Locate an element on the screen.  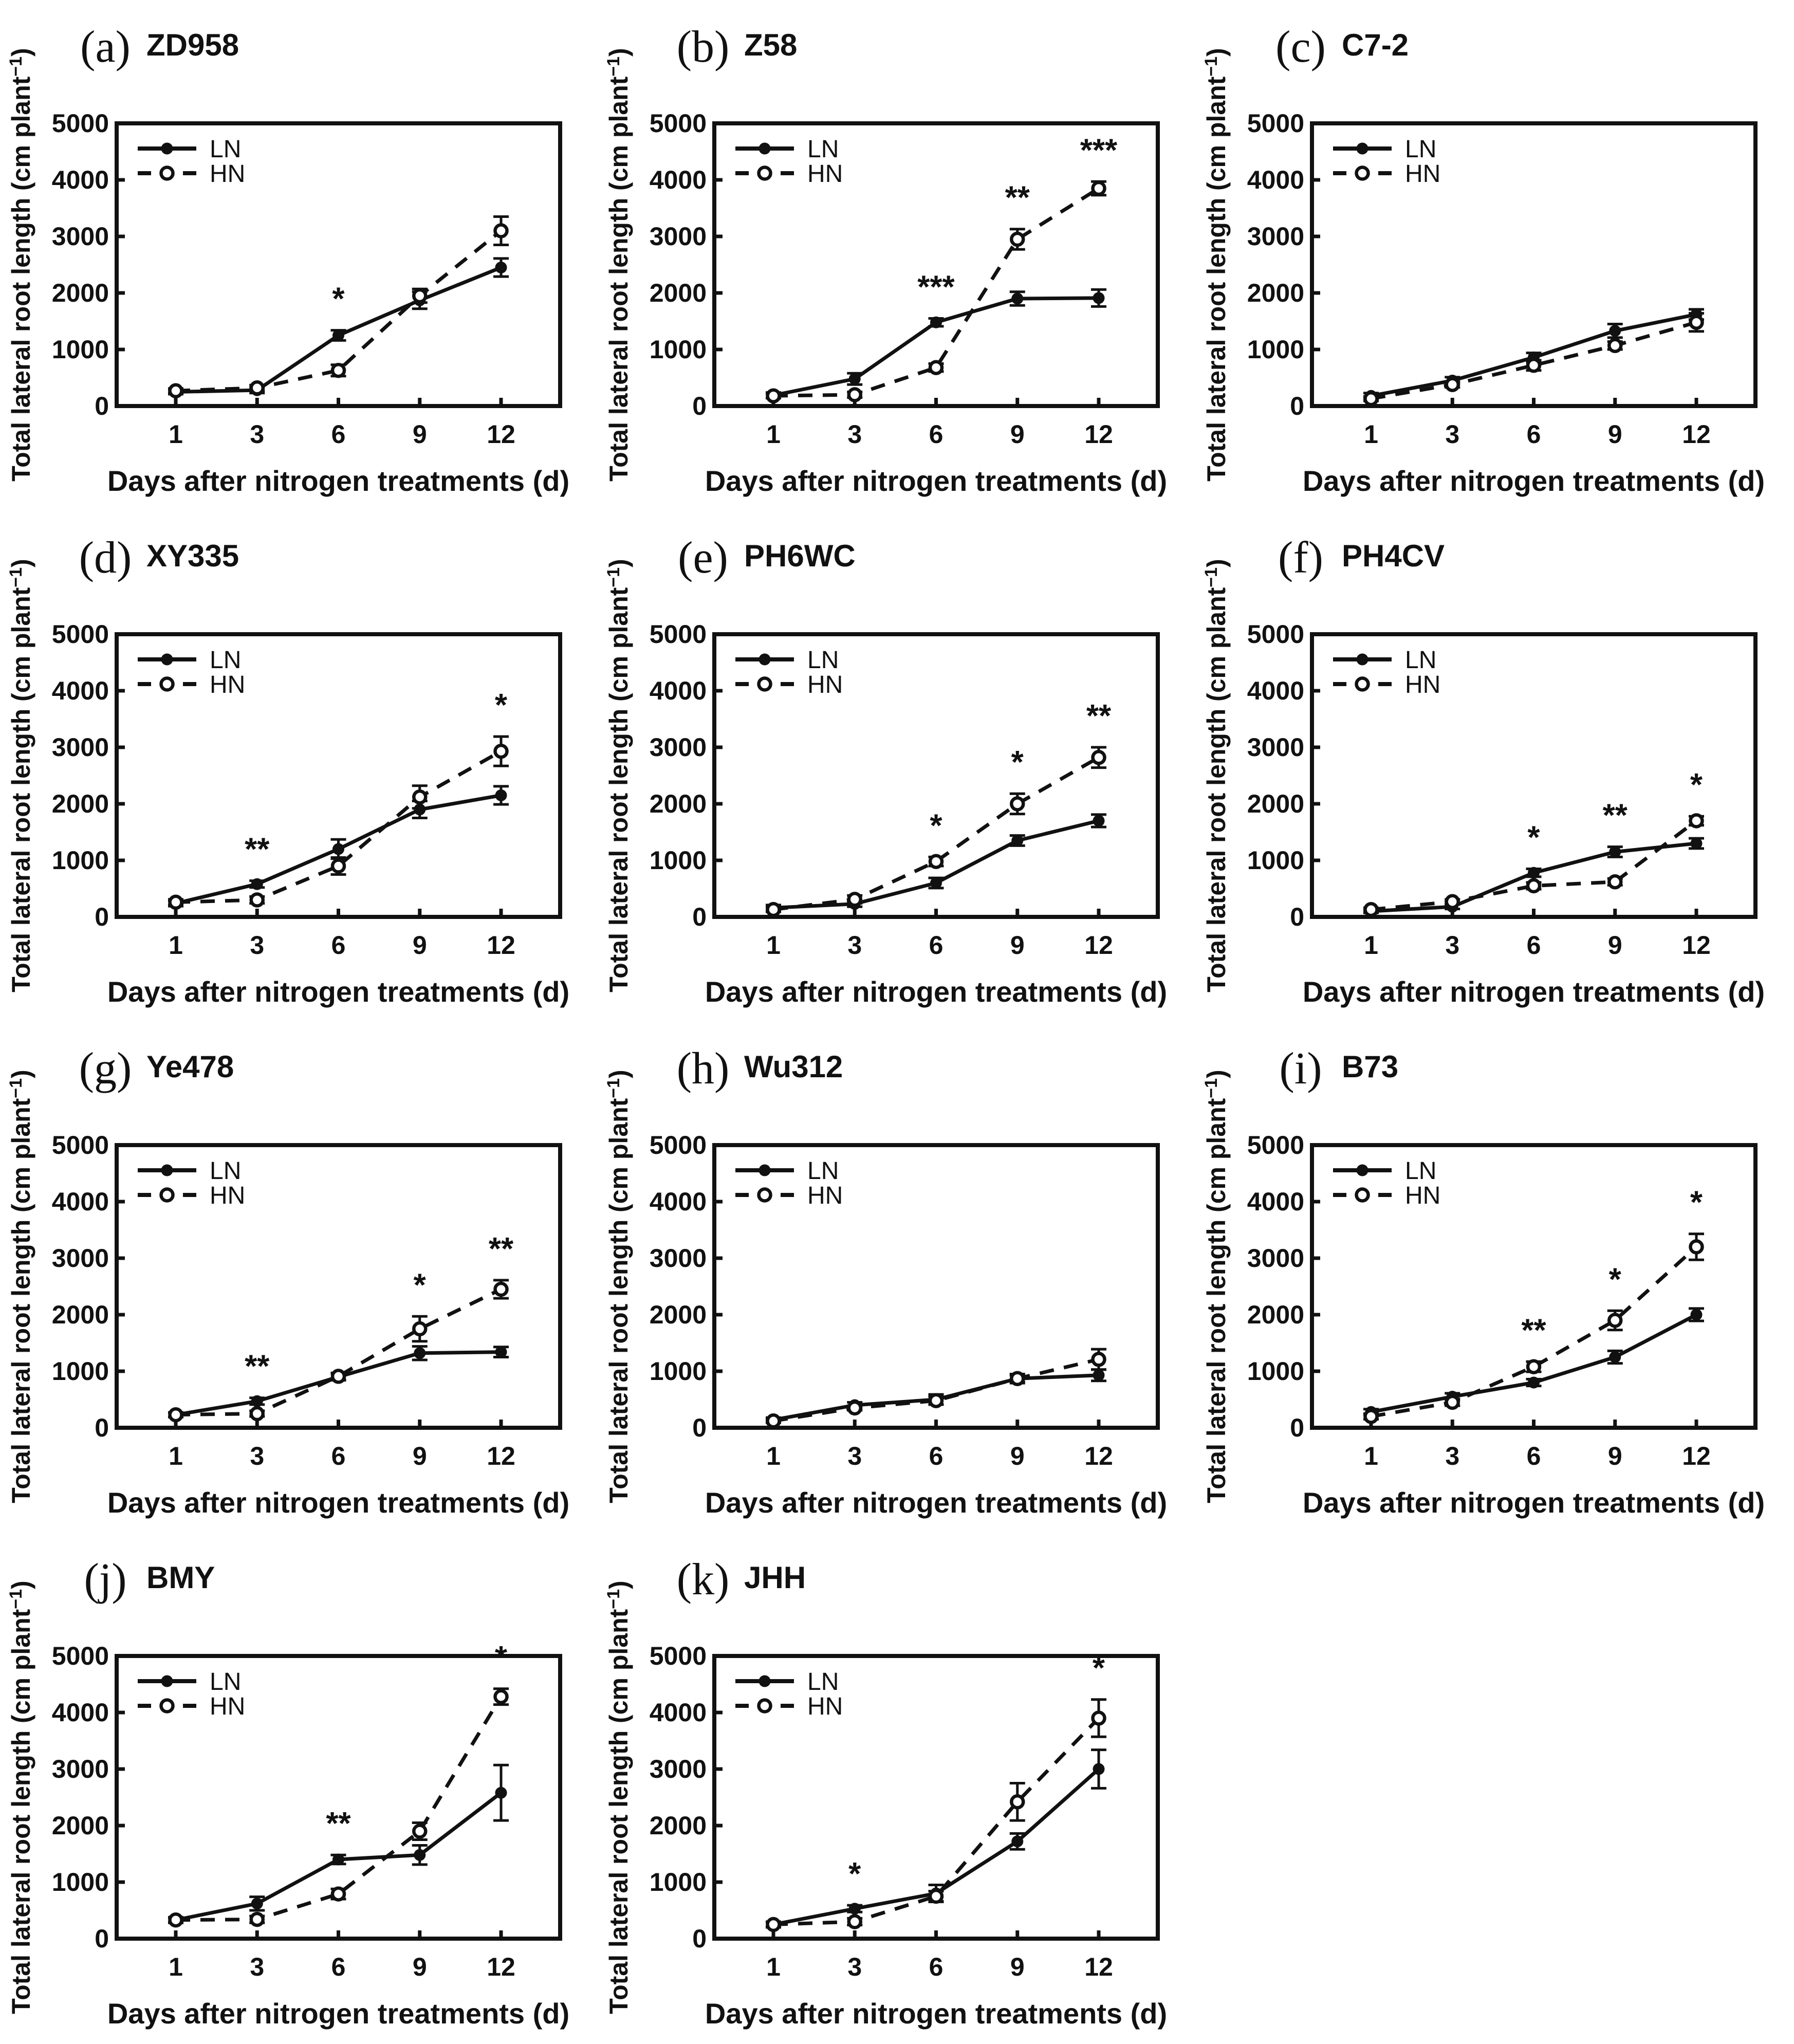
x-tick-label: 1 is located at coordinates (773, 1967).